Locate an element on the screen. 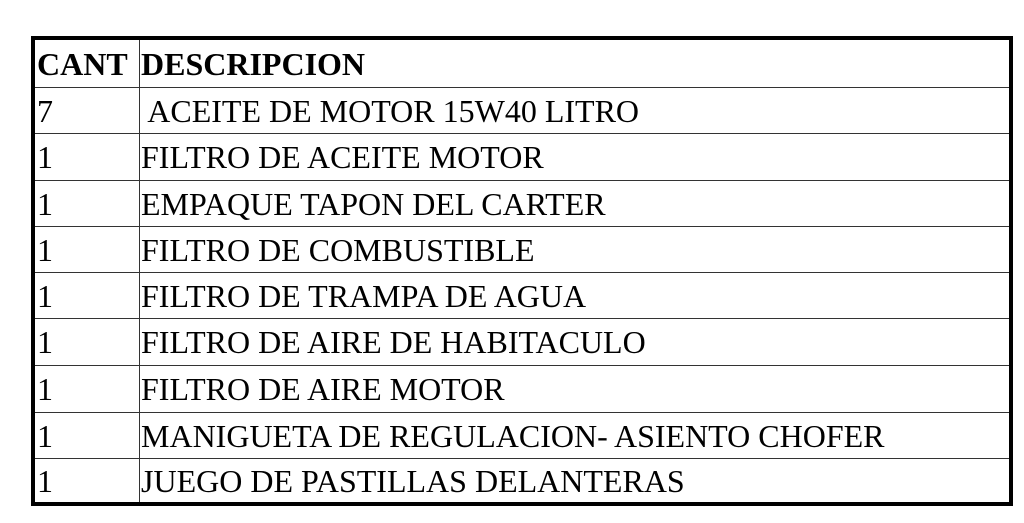 The width and height of the screenshot is (1024, 523). cell-descripcion: FILTRO DE COMBUSTIBLE is located at coordinates (338, 249).